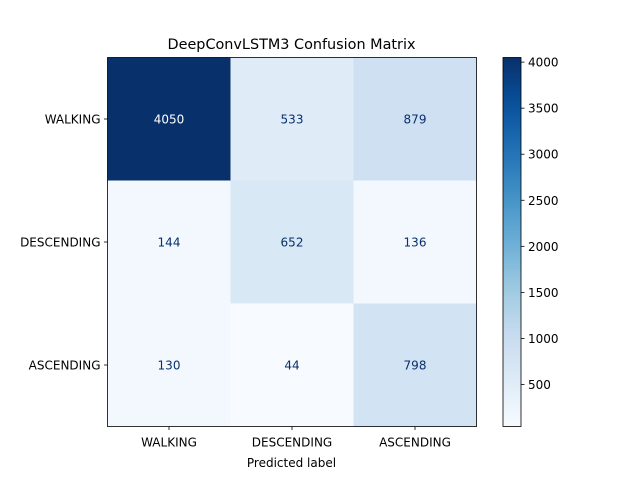  What do you see at coordinates (291, 463) in the screenshot?
I see `x-axis-label: Predicted label` at bounding box center [291, 463].